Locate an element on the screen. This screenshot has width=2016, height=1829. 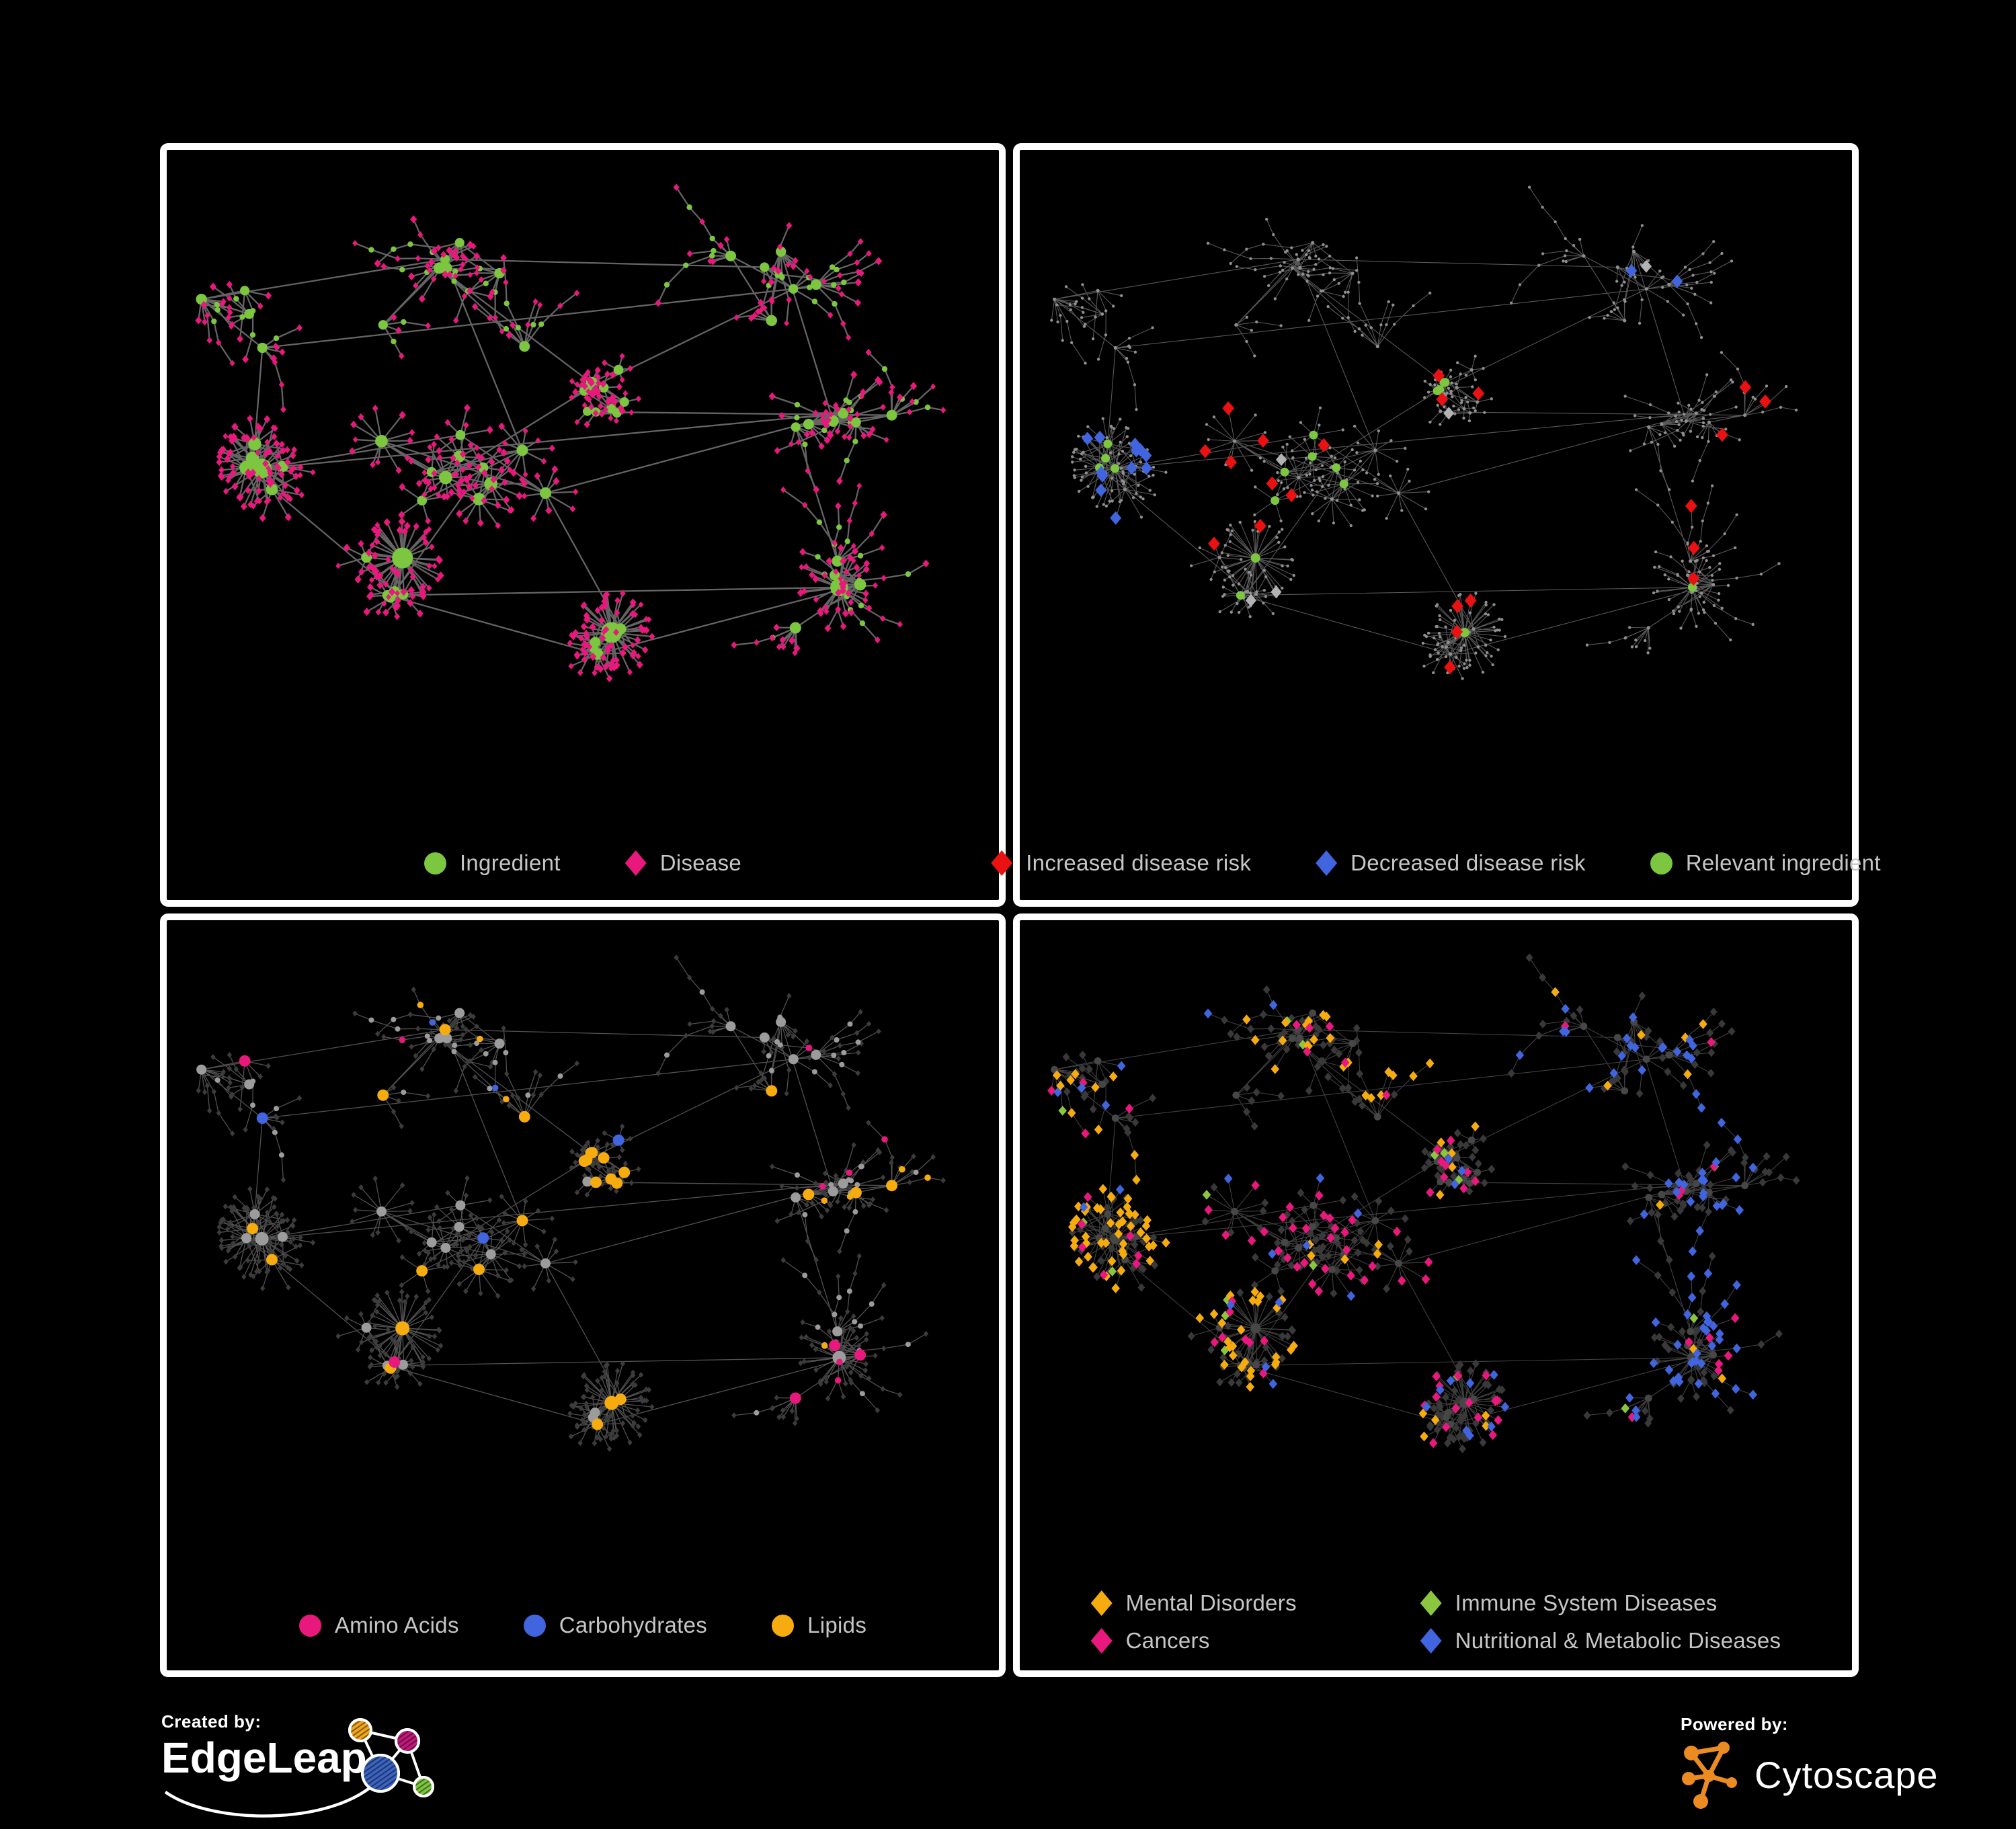
legend-item-relevant-ingredient: Relevant ingredient is located at coordinates (1765, 863).